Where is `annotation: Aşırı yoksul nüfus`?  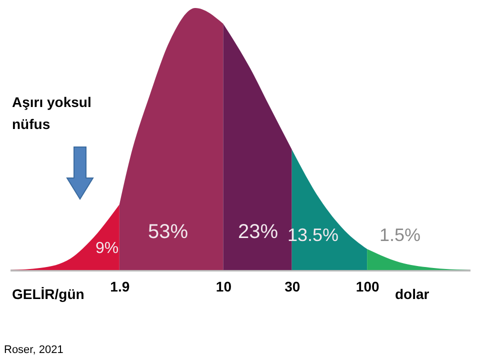
annotation: Aşırı yoksul nüfus is located at coordinates (52, 113).